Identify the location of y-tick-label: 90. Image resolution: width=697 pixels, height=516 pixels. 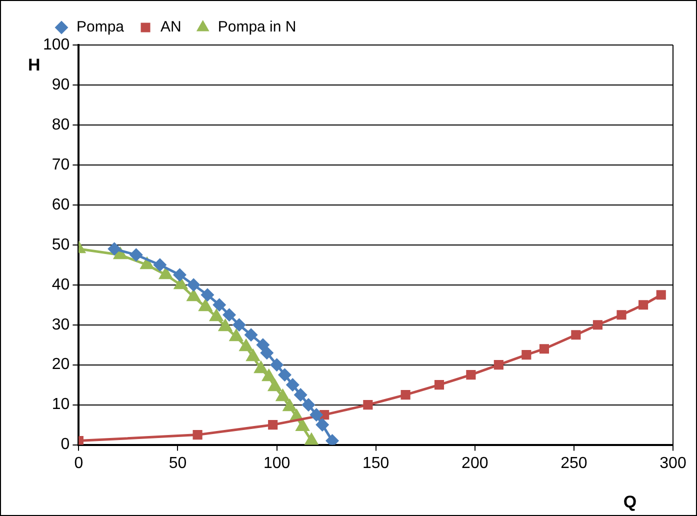
(61, 85).